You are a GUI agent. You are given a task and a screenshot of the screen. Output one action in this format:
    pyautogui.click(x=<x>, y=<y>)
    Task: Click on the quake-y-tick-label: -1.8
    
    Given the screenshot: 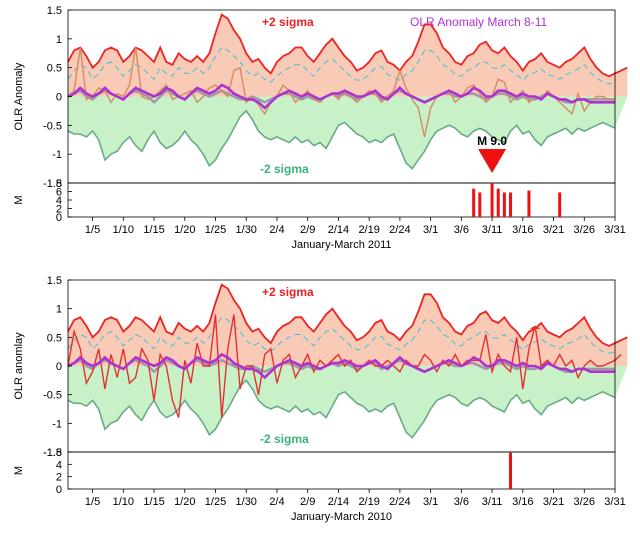 What is the action you would take?
    pyautogui.click(x=52, y=453)
    